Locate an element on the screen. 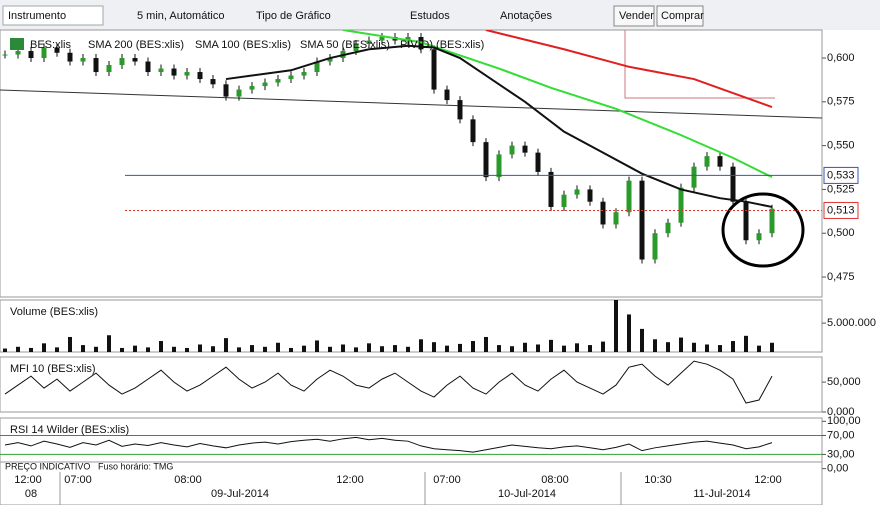 The width and height of the screenshot is (880, 510). buy-button is located at coordinates (680, 16).